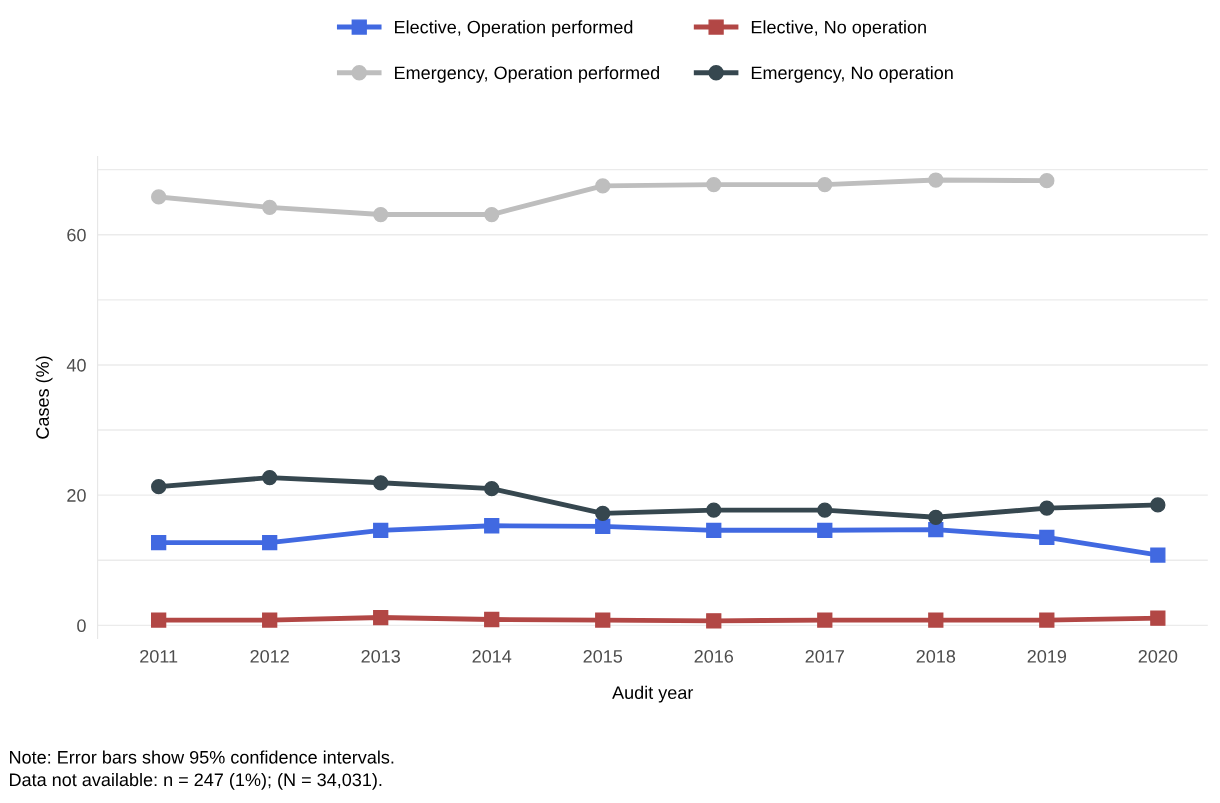  What do you see at coordinates (1047, 656) in the screenshot?
I see `x-tick-label: 2019` at bounding box center [1047, 656].